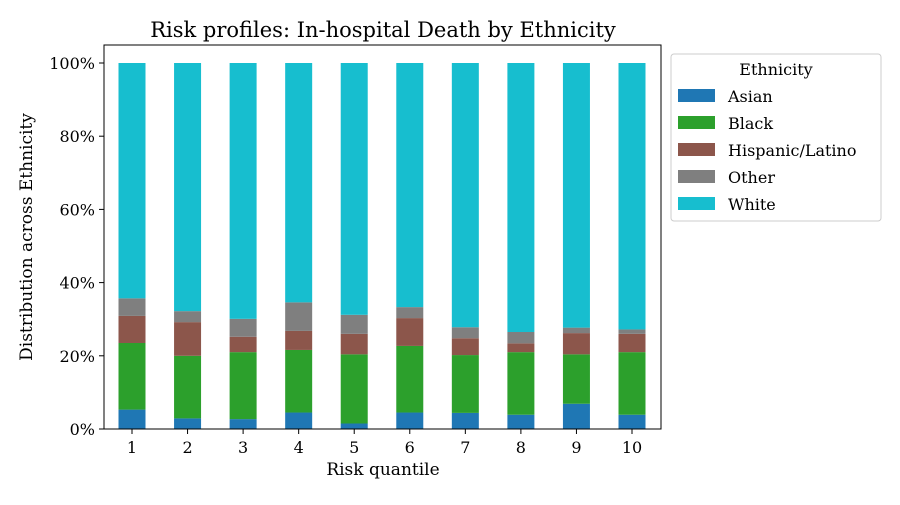 This screenshot has height=505, width=900. What do you see at coordinates (696, 122) in the screenshot?
I see `legend-swatch-black` at bounding box center [696, 122].